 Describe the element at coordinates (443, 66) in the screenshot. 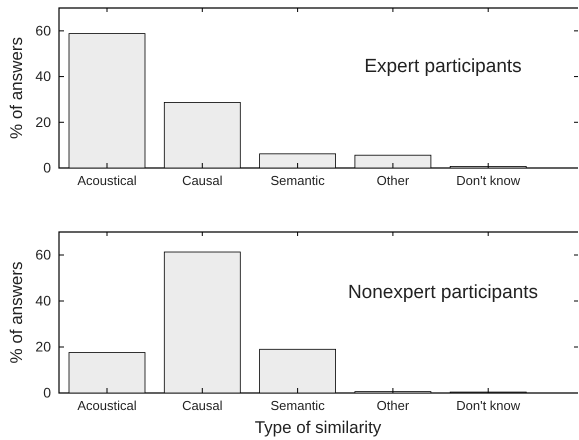

I see `text: Expert participants` at that location.